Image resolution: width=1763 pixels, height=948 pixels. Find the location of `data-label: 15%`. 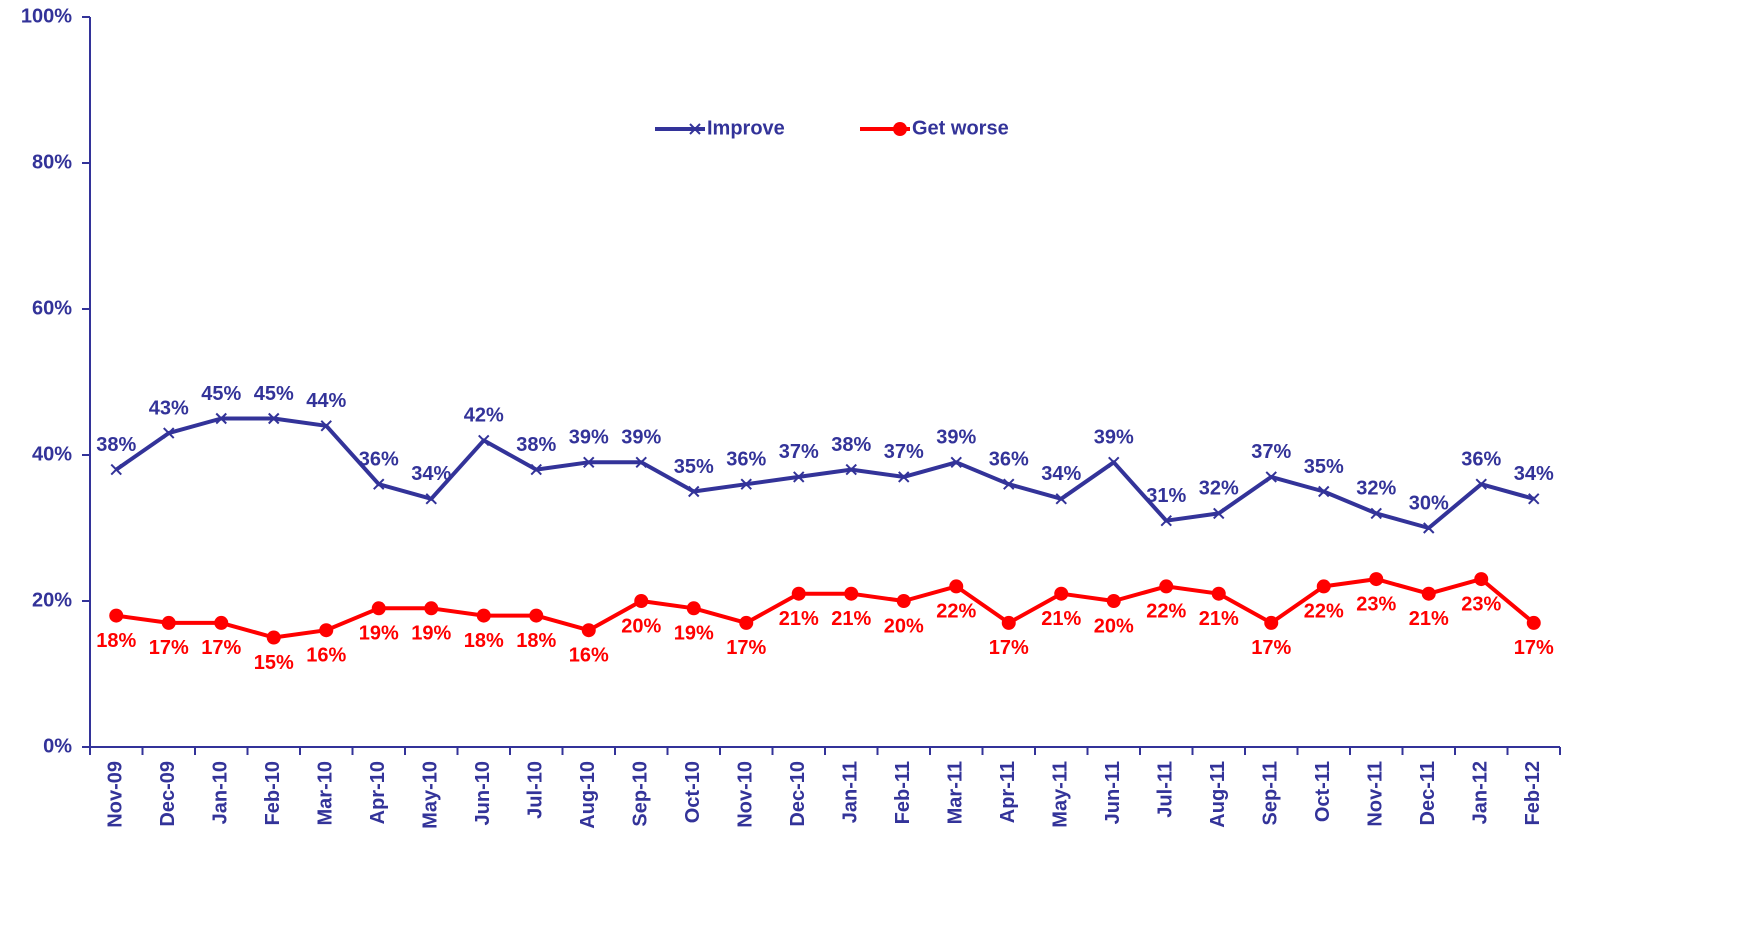

data-label: 15% is located at coordinates (274, 663).